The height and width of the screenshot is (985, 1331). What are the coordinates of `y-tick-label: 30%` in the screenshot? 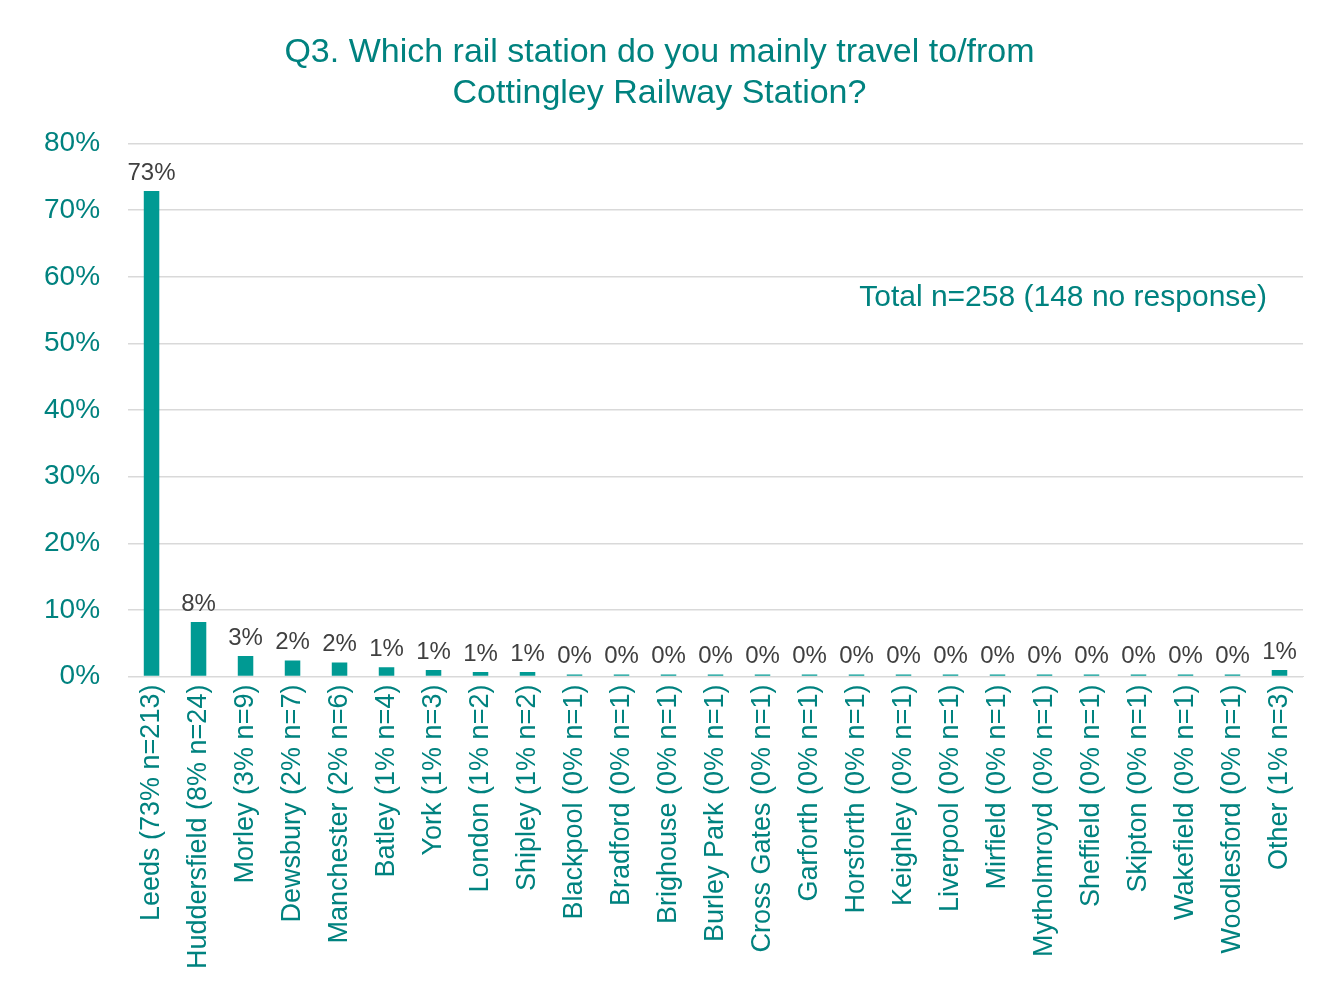 It's located at (72, 475).